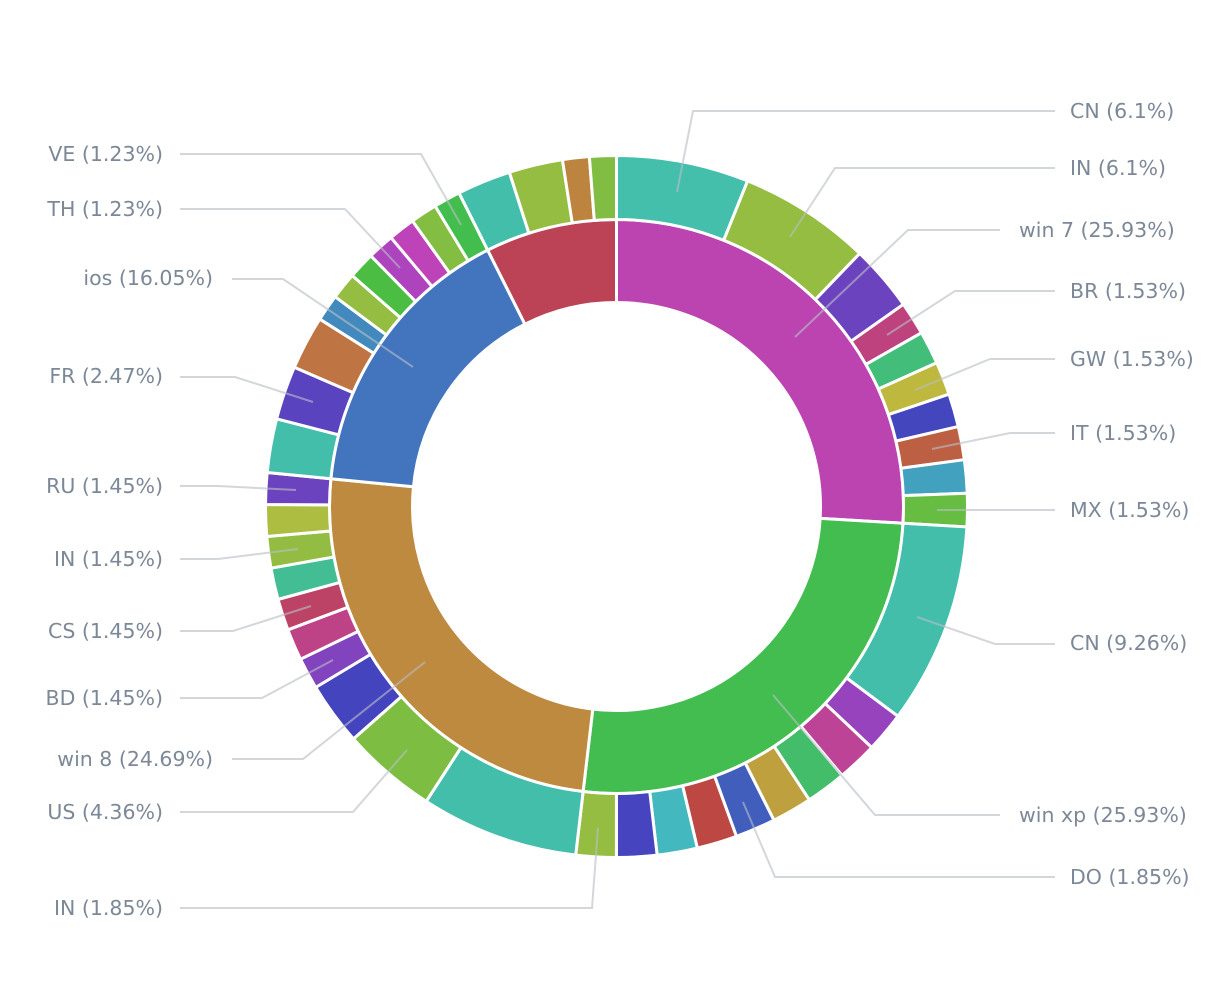 Image resolution: width=1229 pixels, height=991 pixels. I want to click on data-label-ve: VE (1.23%), so click(105, 154).